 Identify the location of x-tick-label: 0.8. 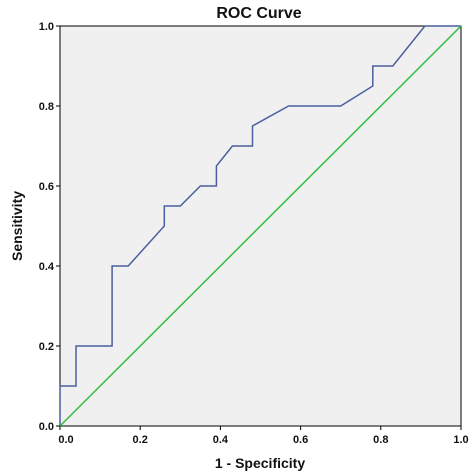
(380, 440).